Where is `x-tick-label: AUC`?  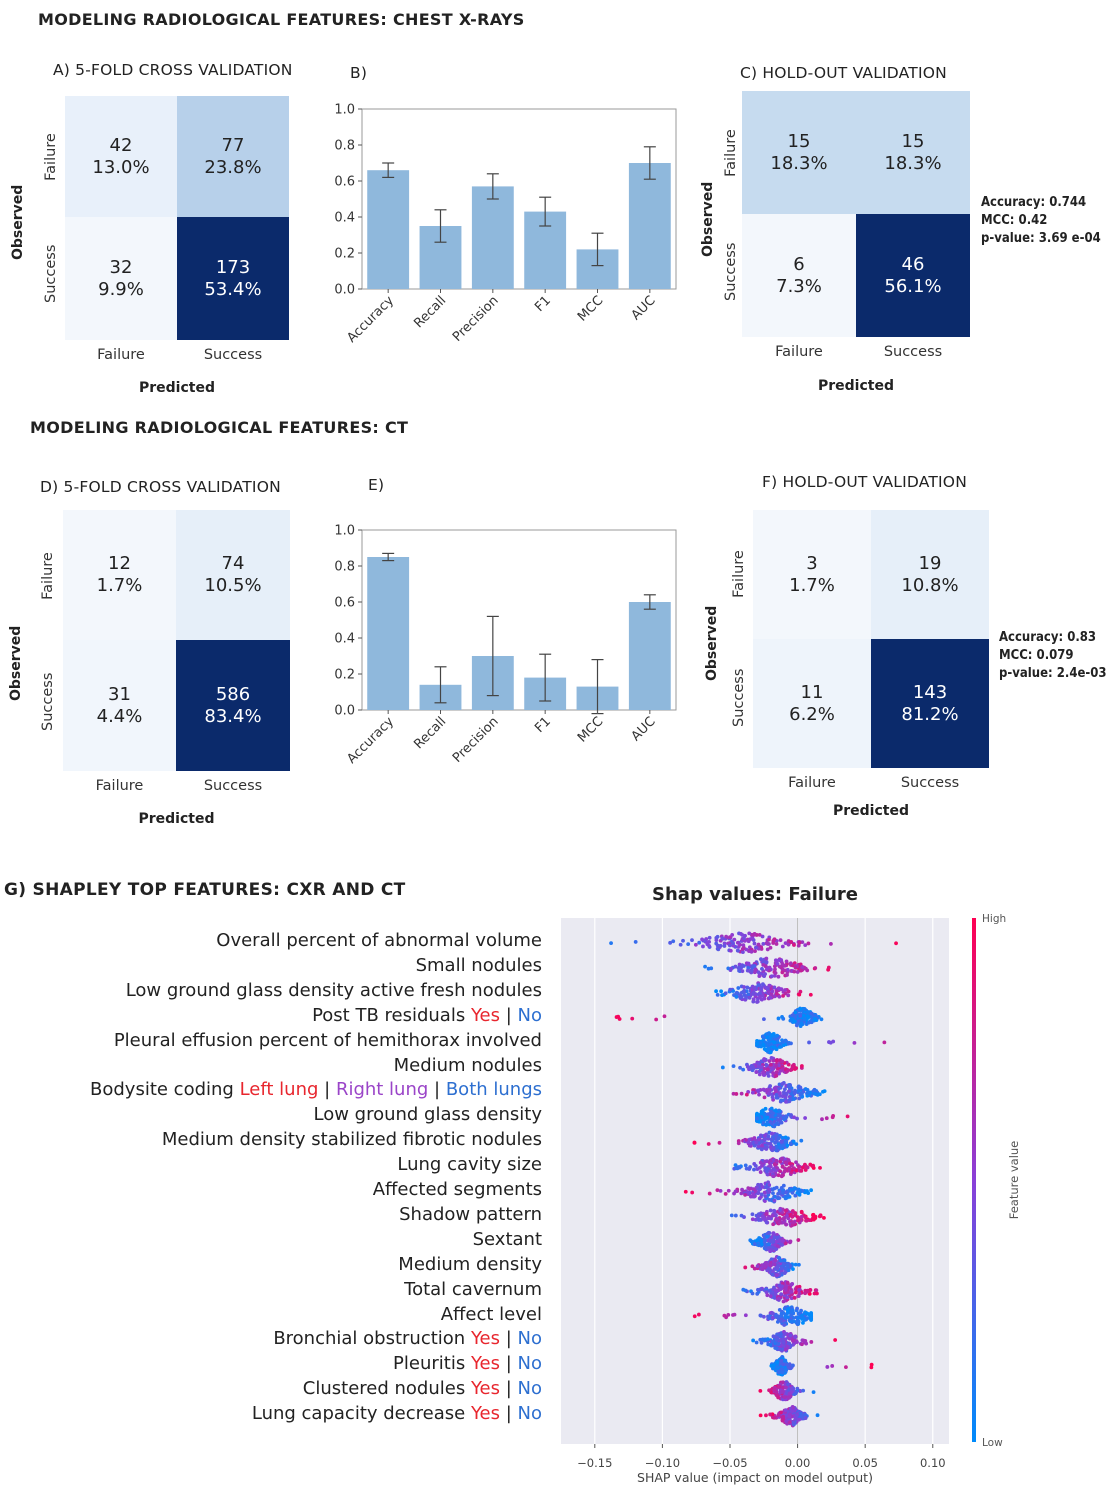
x-tick-label: AUC is located at coordinates (644, 729).